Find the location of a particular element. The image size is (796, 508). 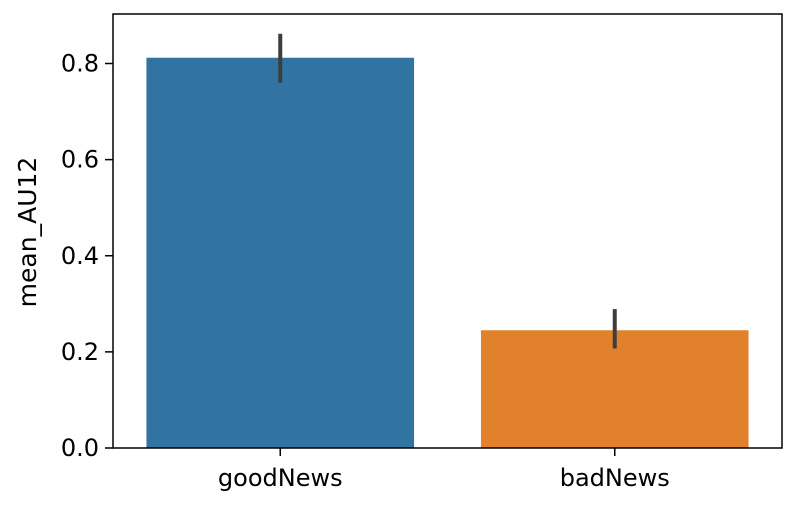

x-axis: goodNews badNews is located at coordinates (444, 470).